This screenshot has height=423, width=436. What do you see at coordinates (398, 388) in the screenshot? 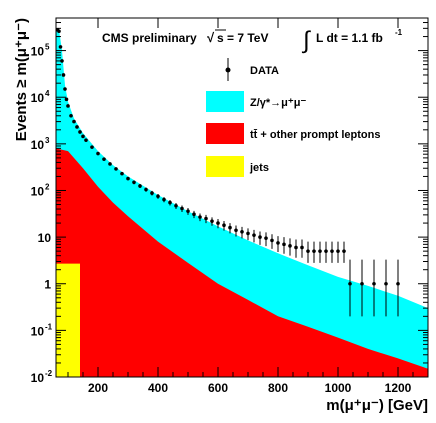
I see `x-tick-label: 1200` at bounding box center [398, 388].